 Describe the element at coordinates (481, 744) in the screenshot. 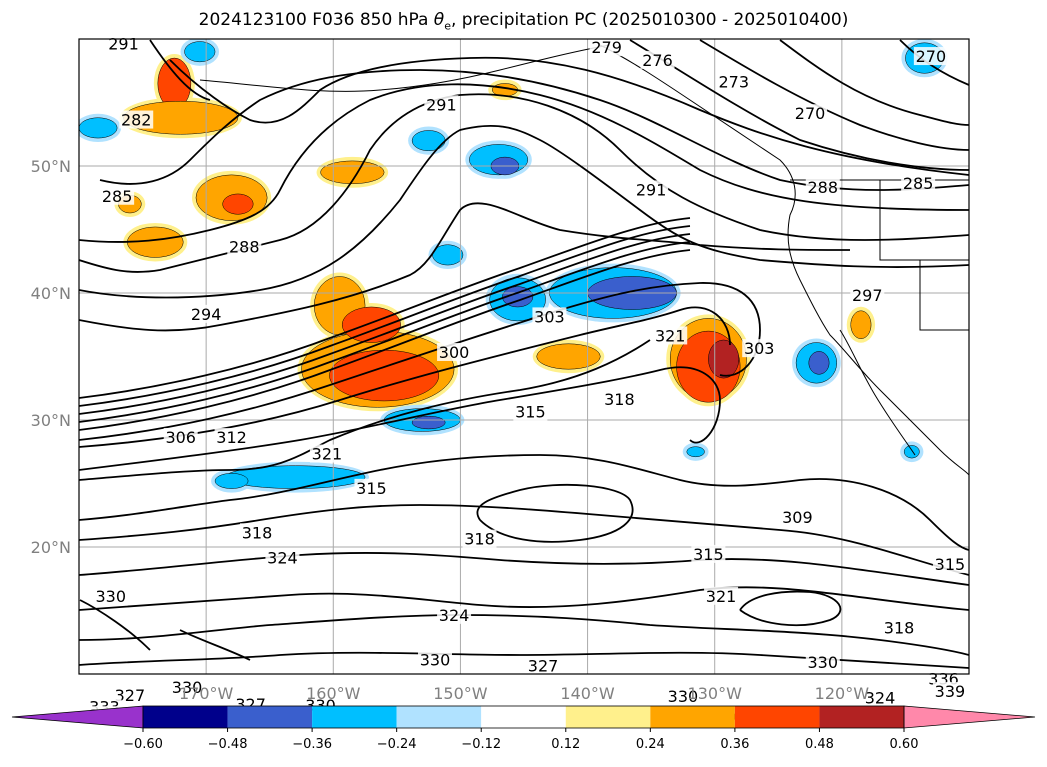

I see `colorbar-tick-label: −0.12` at that location.